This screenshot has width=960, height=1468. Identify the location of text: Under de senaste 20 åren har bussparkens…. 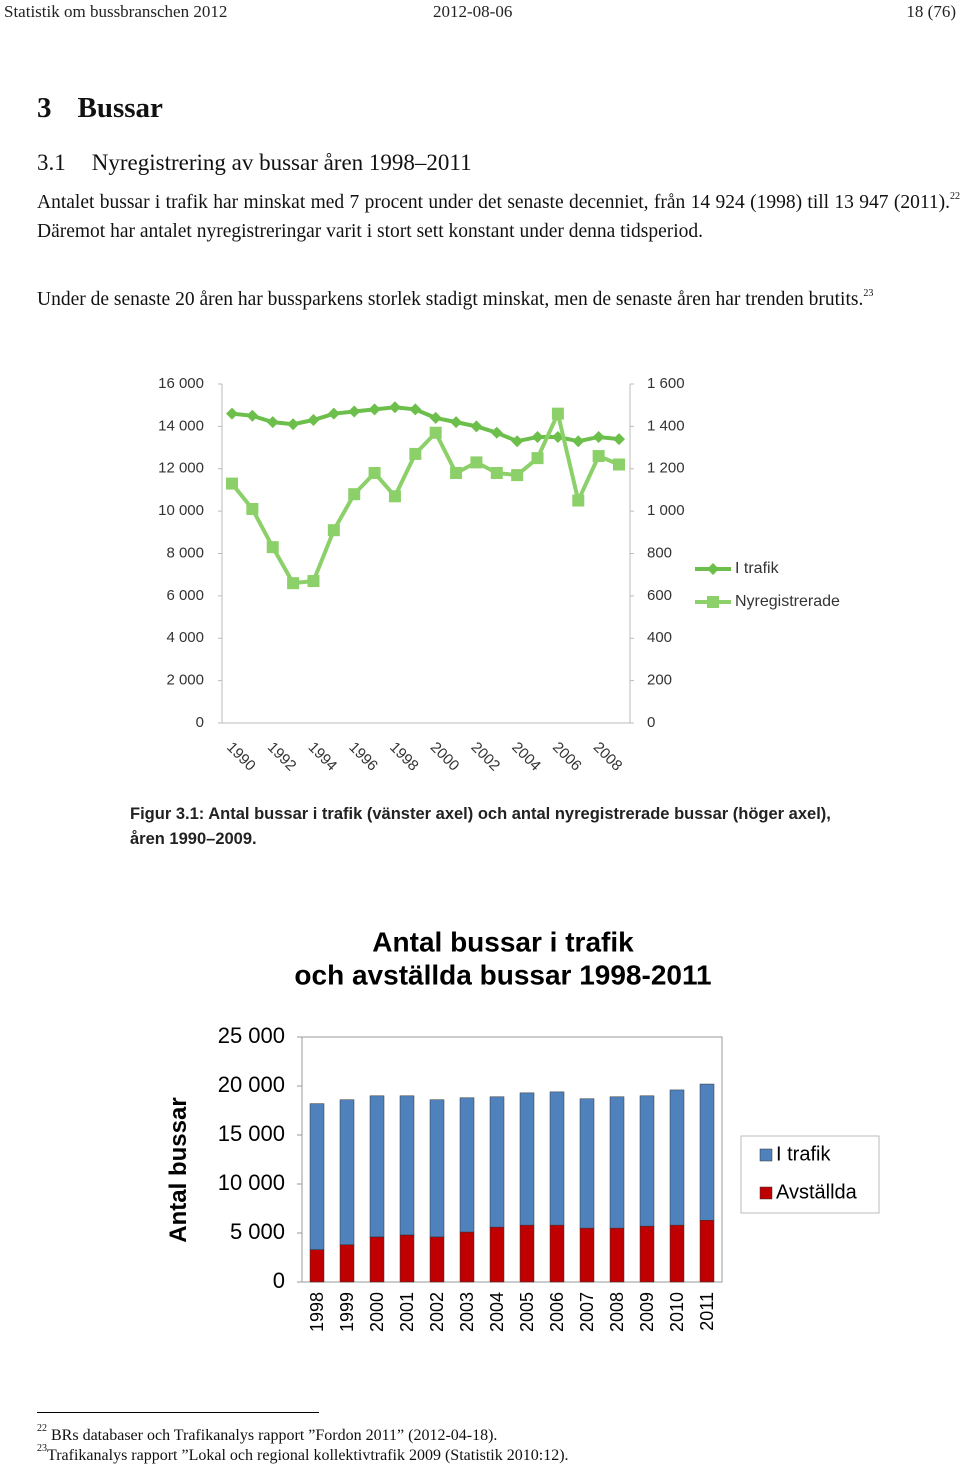
(450, 299).